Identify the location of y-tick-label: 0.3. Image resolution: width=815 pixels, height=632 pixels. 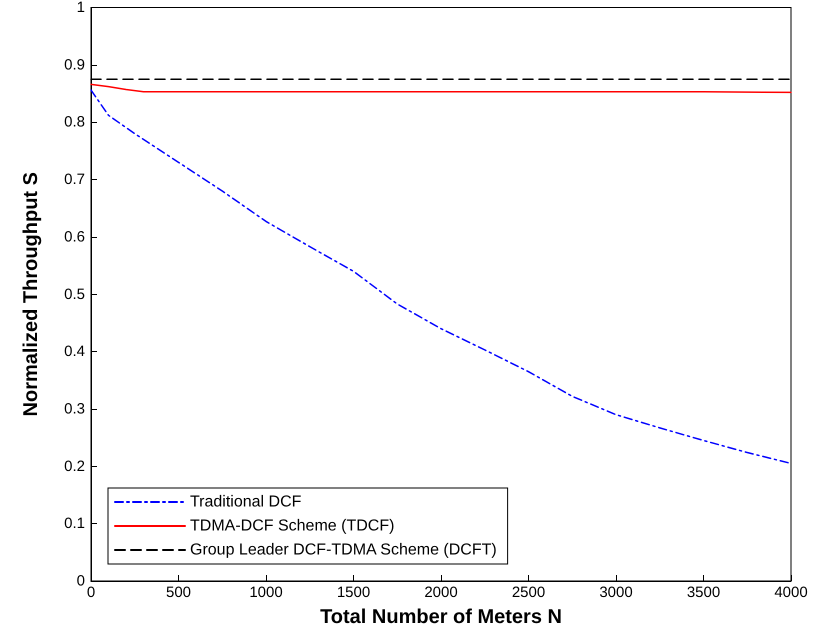
(74, 409).